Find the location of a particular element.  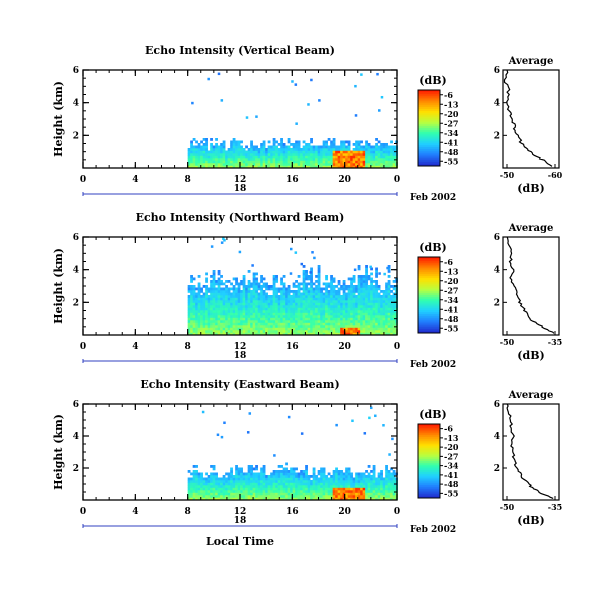

panel-title: Echo Intensity (Vertical Beam) is located at coordinates (240, 50).